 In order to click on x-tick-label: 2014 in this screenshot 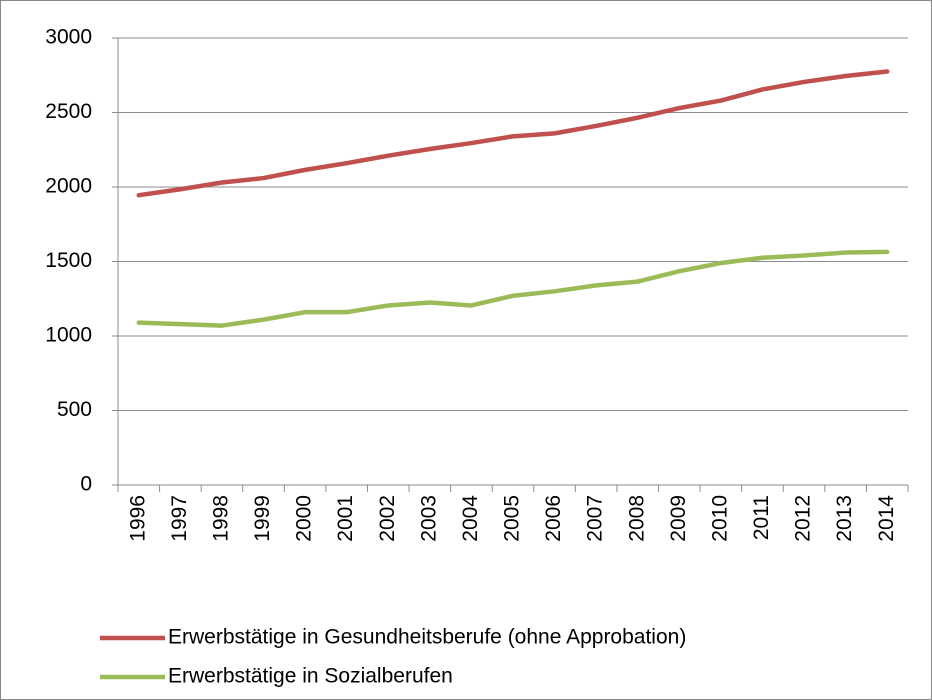, I will do `click(886, 518)`.